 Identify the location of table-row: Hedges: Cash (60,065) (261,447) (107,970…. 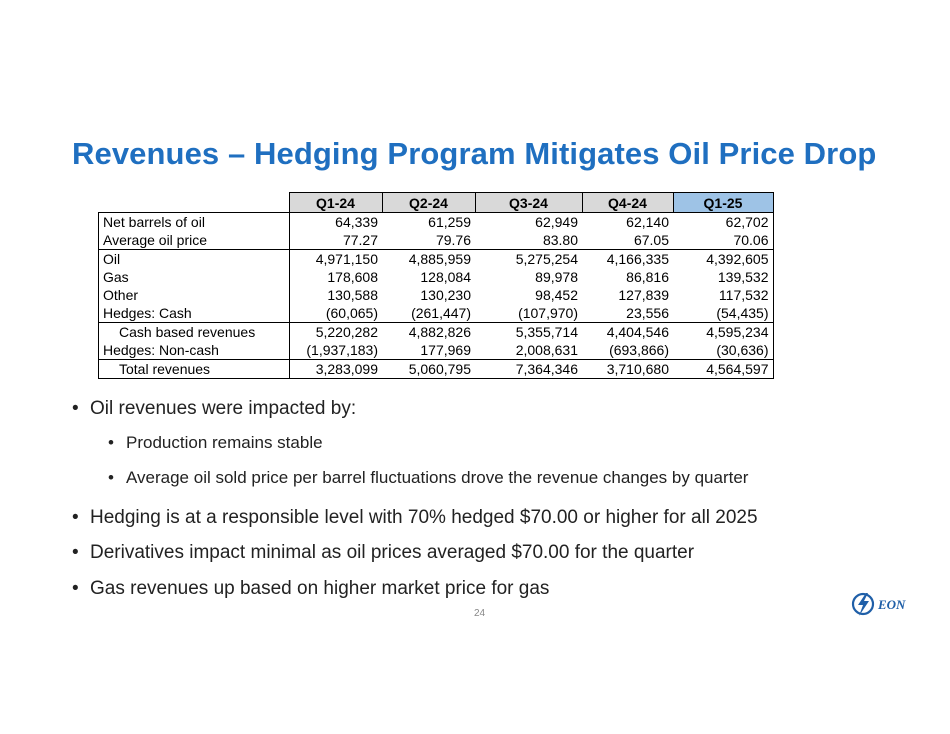
(436, 313).